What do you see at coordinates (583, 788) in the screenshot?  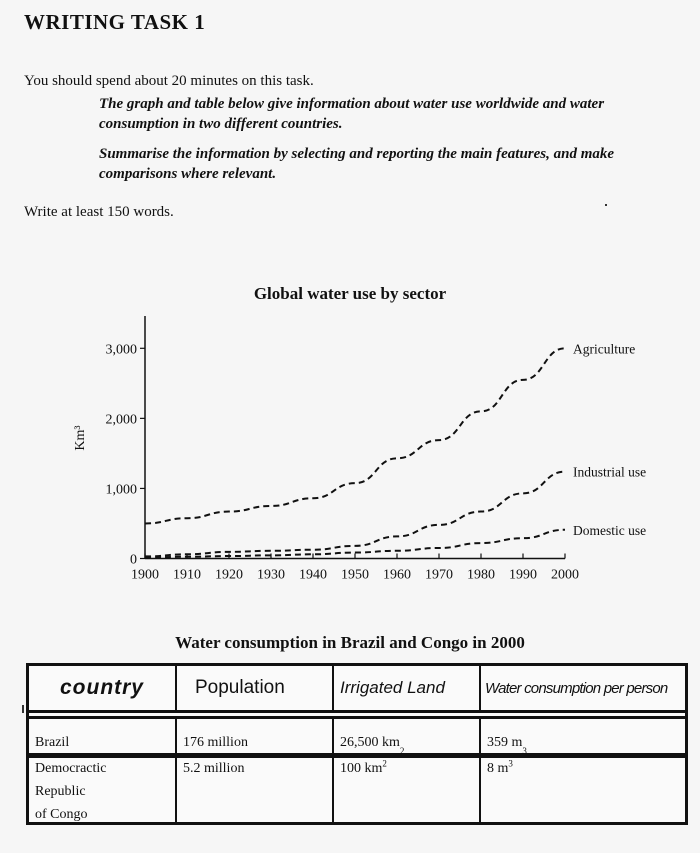 I see `cell-water-consumption: 8 m3` at bounding box center [583, 788].